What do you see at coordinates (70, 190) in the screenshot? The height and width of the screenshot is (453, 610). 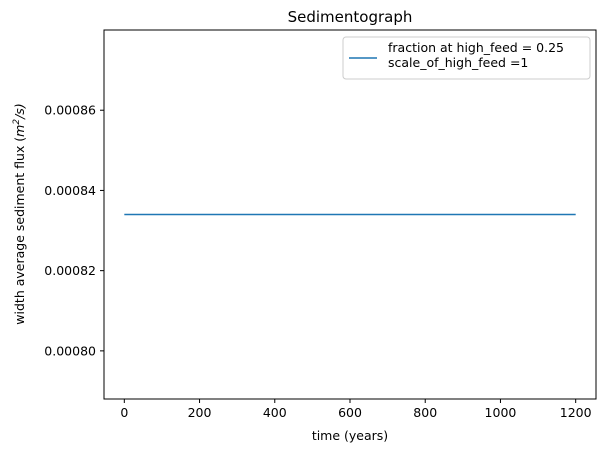 I see `y-tick-label: 0.00084` at bounding box center [70, 190].